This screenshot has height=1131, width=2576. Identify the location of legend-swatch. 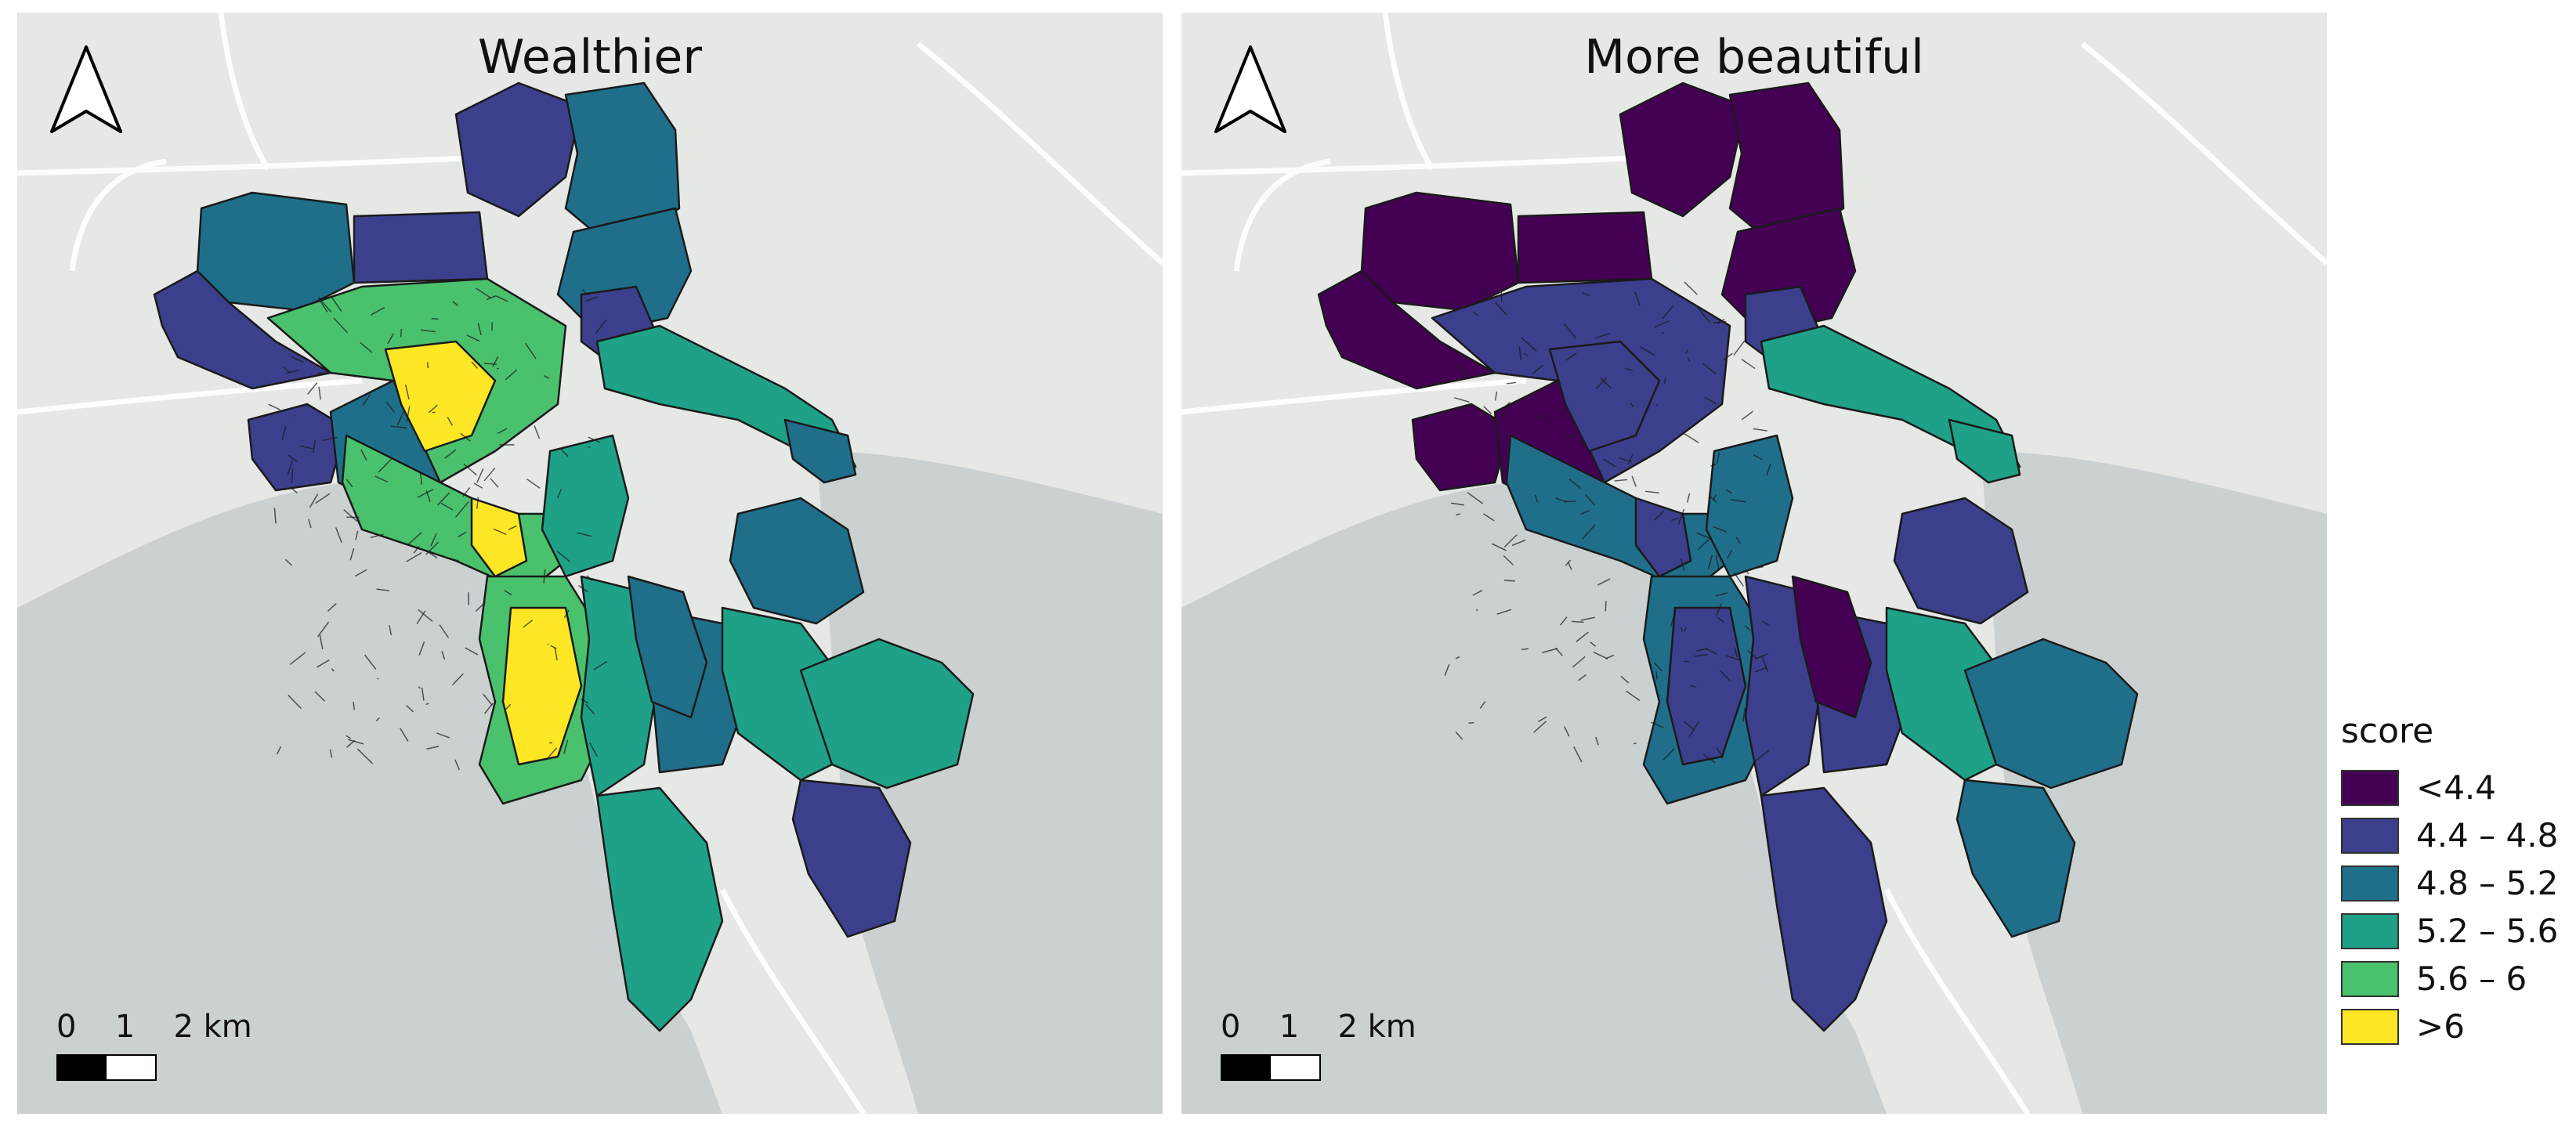
(2370, 931).